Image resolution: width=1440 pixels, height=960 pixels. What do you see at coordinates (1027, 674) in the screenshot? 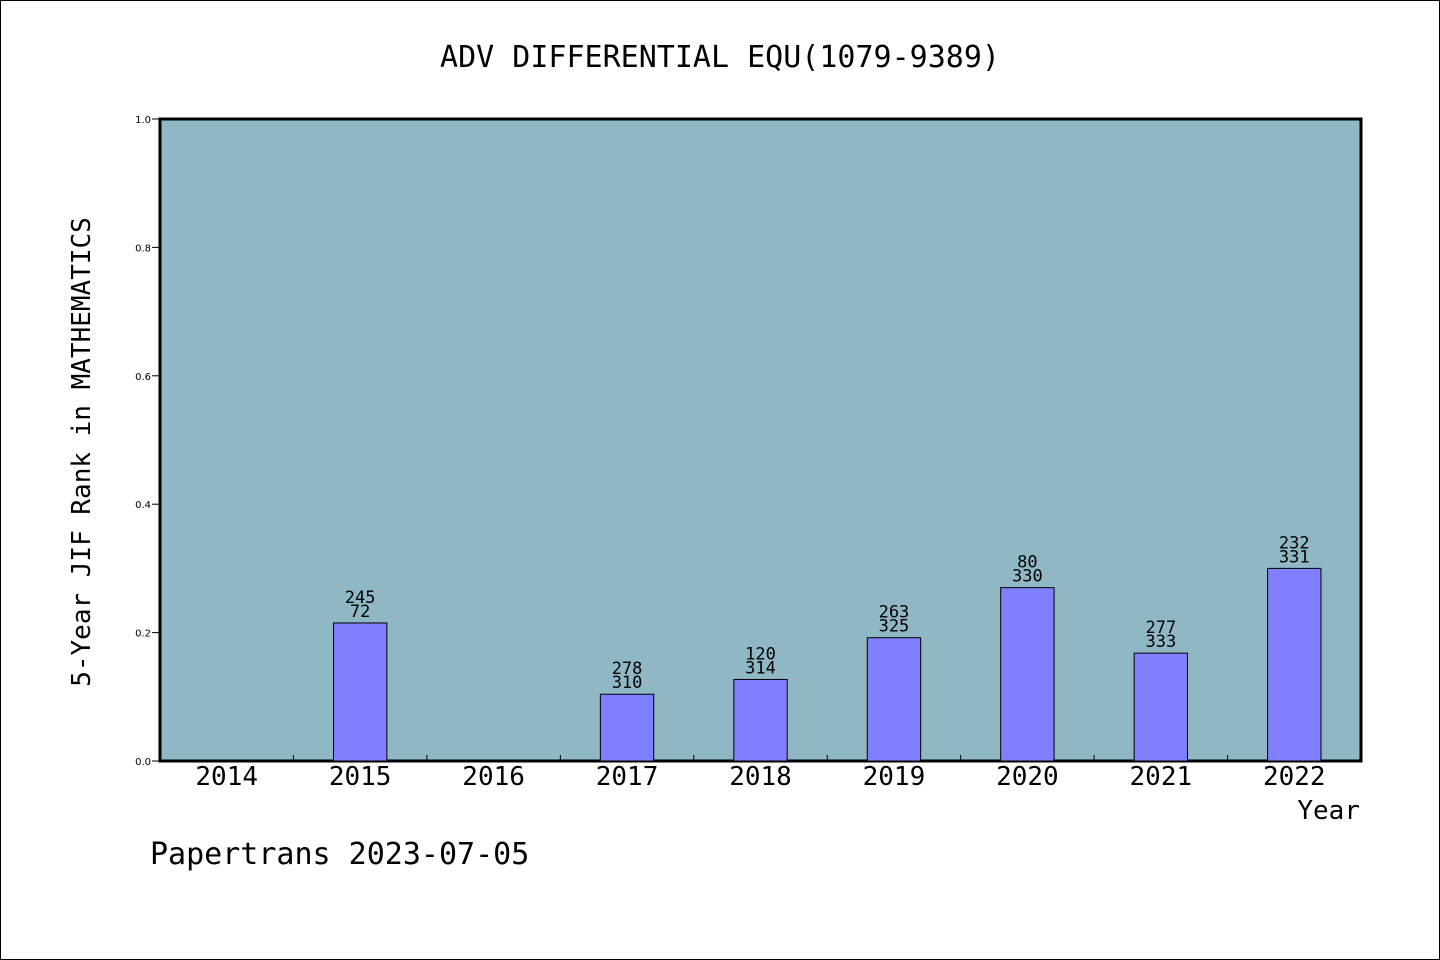
I see `bar-2020` at bounding box center [1027, 674].